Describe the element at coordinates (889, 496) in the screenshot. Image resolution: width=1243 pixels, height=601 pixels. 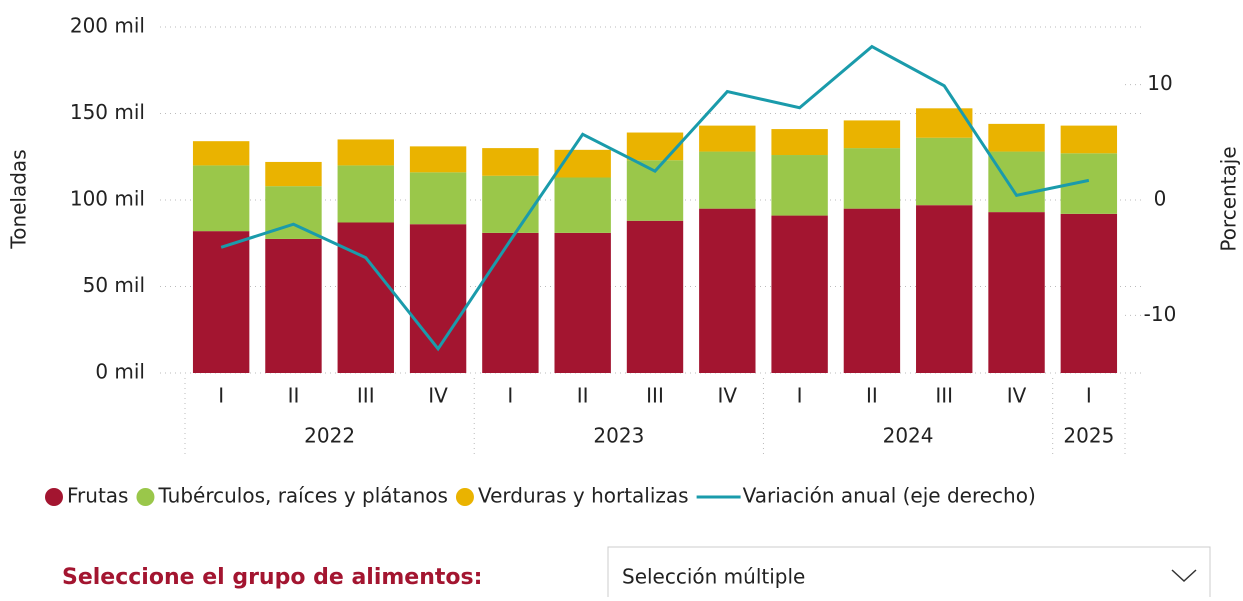
I see `legend-label: Variación anual (eje derecho)` at that location.